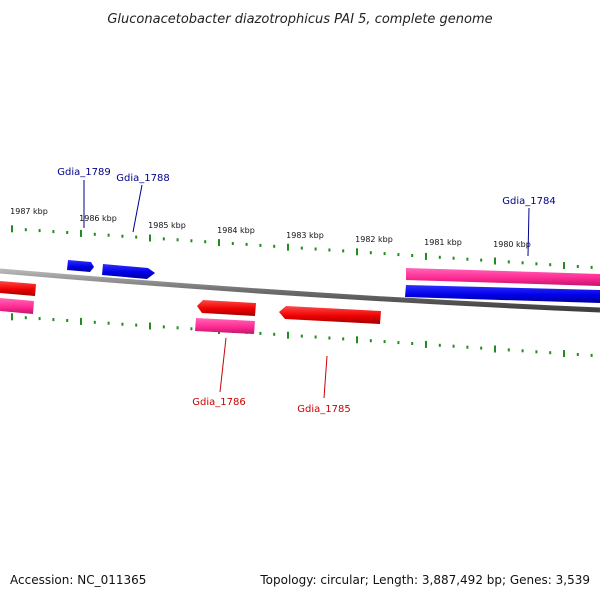 The width and height of the screenshot is (600, 600). Describe the element at coordinates (78, 580) in the screenshot. I see `accession-text: Accession: NC_011365` at that location.